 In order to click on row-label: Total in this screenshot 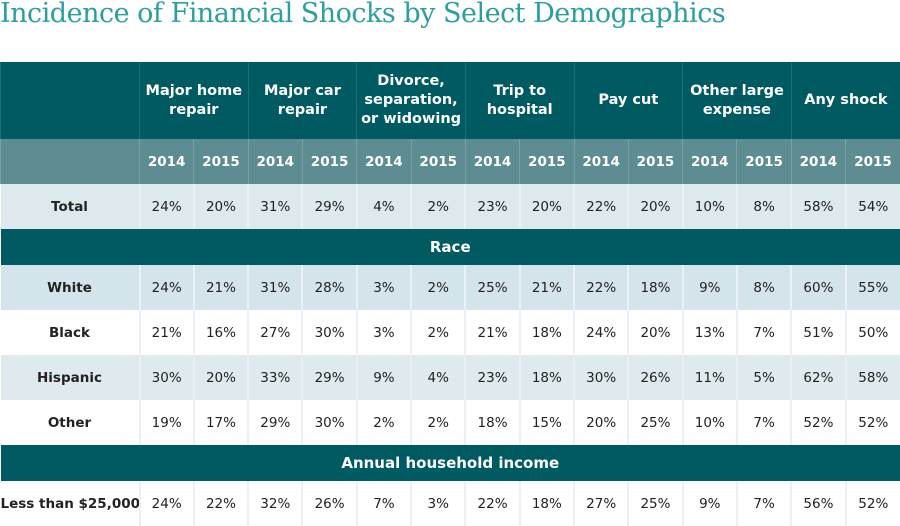, I will do `click(70, 206)`.